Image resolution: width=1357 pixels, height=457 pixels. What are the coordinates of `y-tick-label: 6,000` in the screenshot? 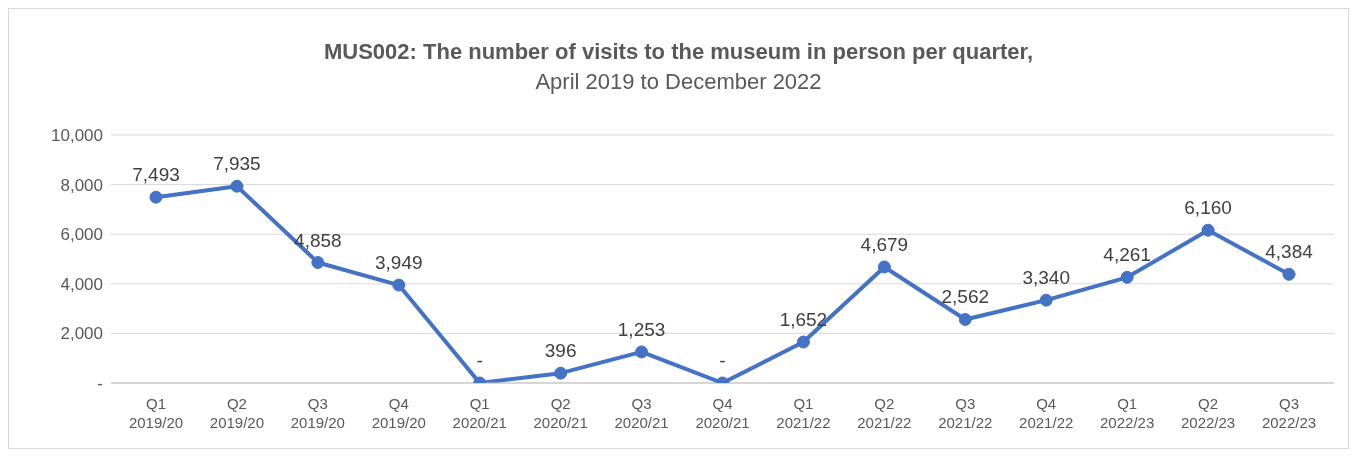 It's located at (81, 235).